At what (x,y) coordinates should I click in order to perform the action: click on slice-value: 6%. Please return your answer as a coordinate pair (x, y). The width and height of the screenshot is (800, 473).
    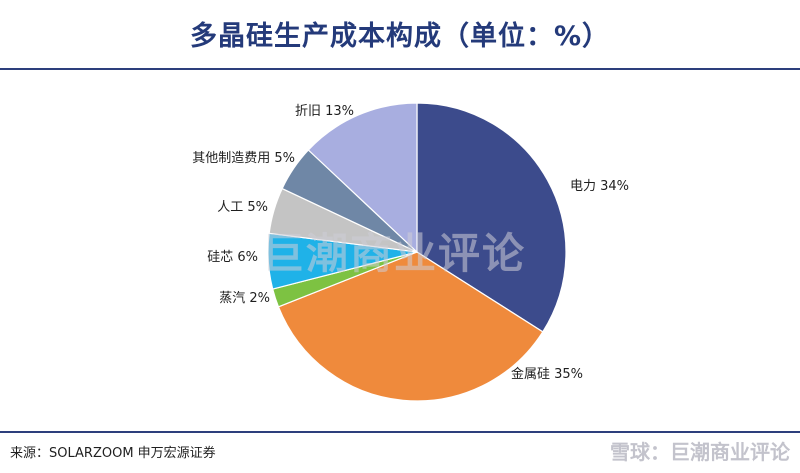
    Looking at the image, I should click on (247, 257).